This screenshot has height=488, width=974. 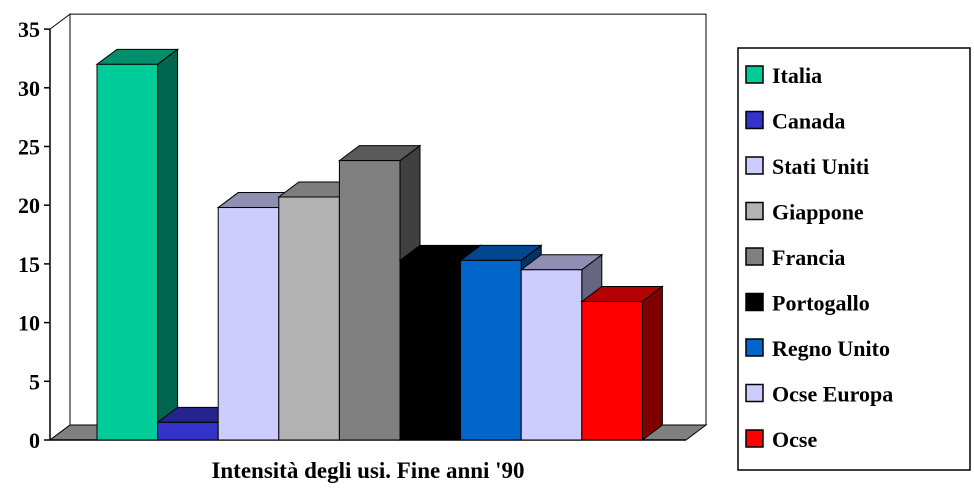 What do you see at coordinates (808, 121) in the screenshot?
I see `legend-label: Canada` at bounding box center [808, 121].